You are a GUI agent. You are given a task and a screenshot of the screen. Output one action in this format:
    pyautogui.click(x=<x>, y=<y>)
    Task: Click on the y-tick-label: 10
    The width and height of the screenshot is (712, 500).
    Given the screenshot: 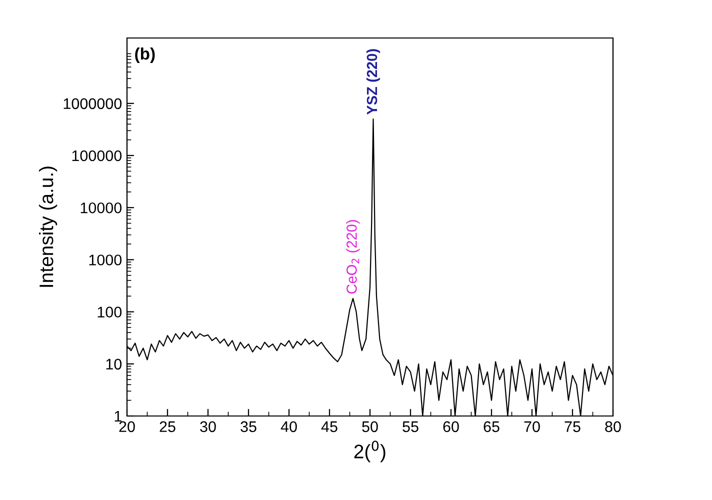 What is the action you would take?
    pyautogui.click(x=114, y=364)
    